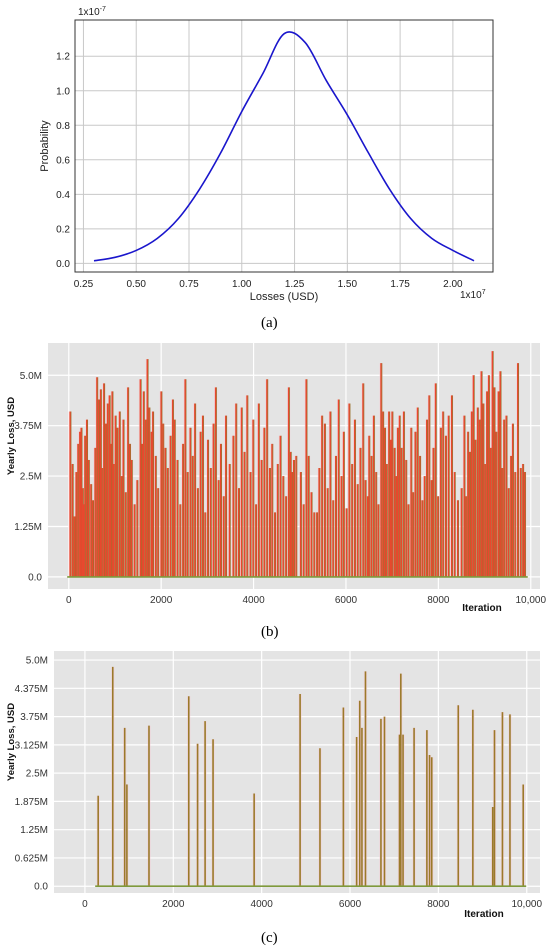 The width and height of the screenshot is (550, 951). Describe the element at coordinates (438, 600) in the screenshot. I see `b-x-tick-label: 8000` at that location.